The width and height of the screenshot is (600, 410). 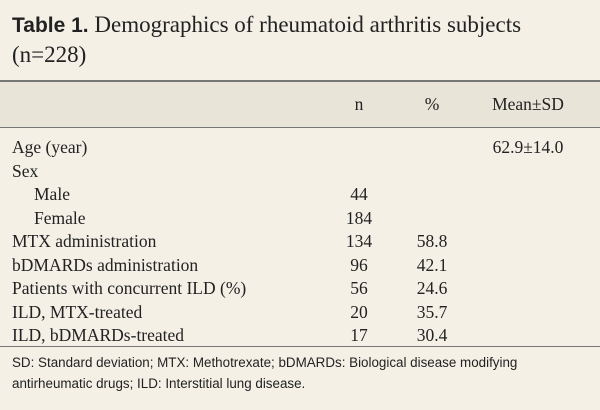 What do you see at coordinates (84, 241) in the screenshot?
I see `row-label: MTX administration` at bounding box center [84, 241].